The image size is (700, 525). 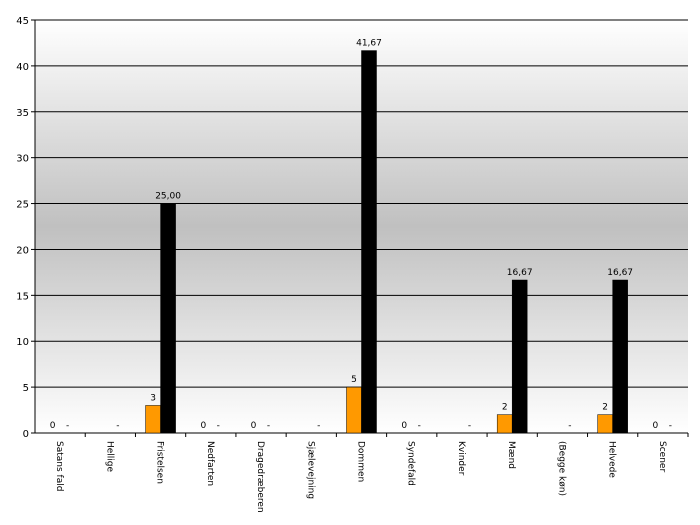 What do you see at coordinates (22, 159) in the screenshot?
I see `y-tick-label: 30` at bounding box center [22, 159].